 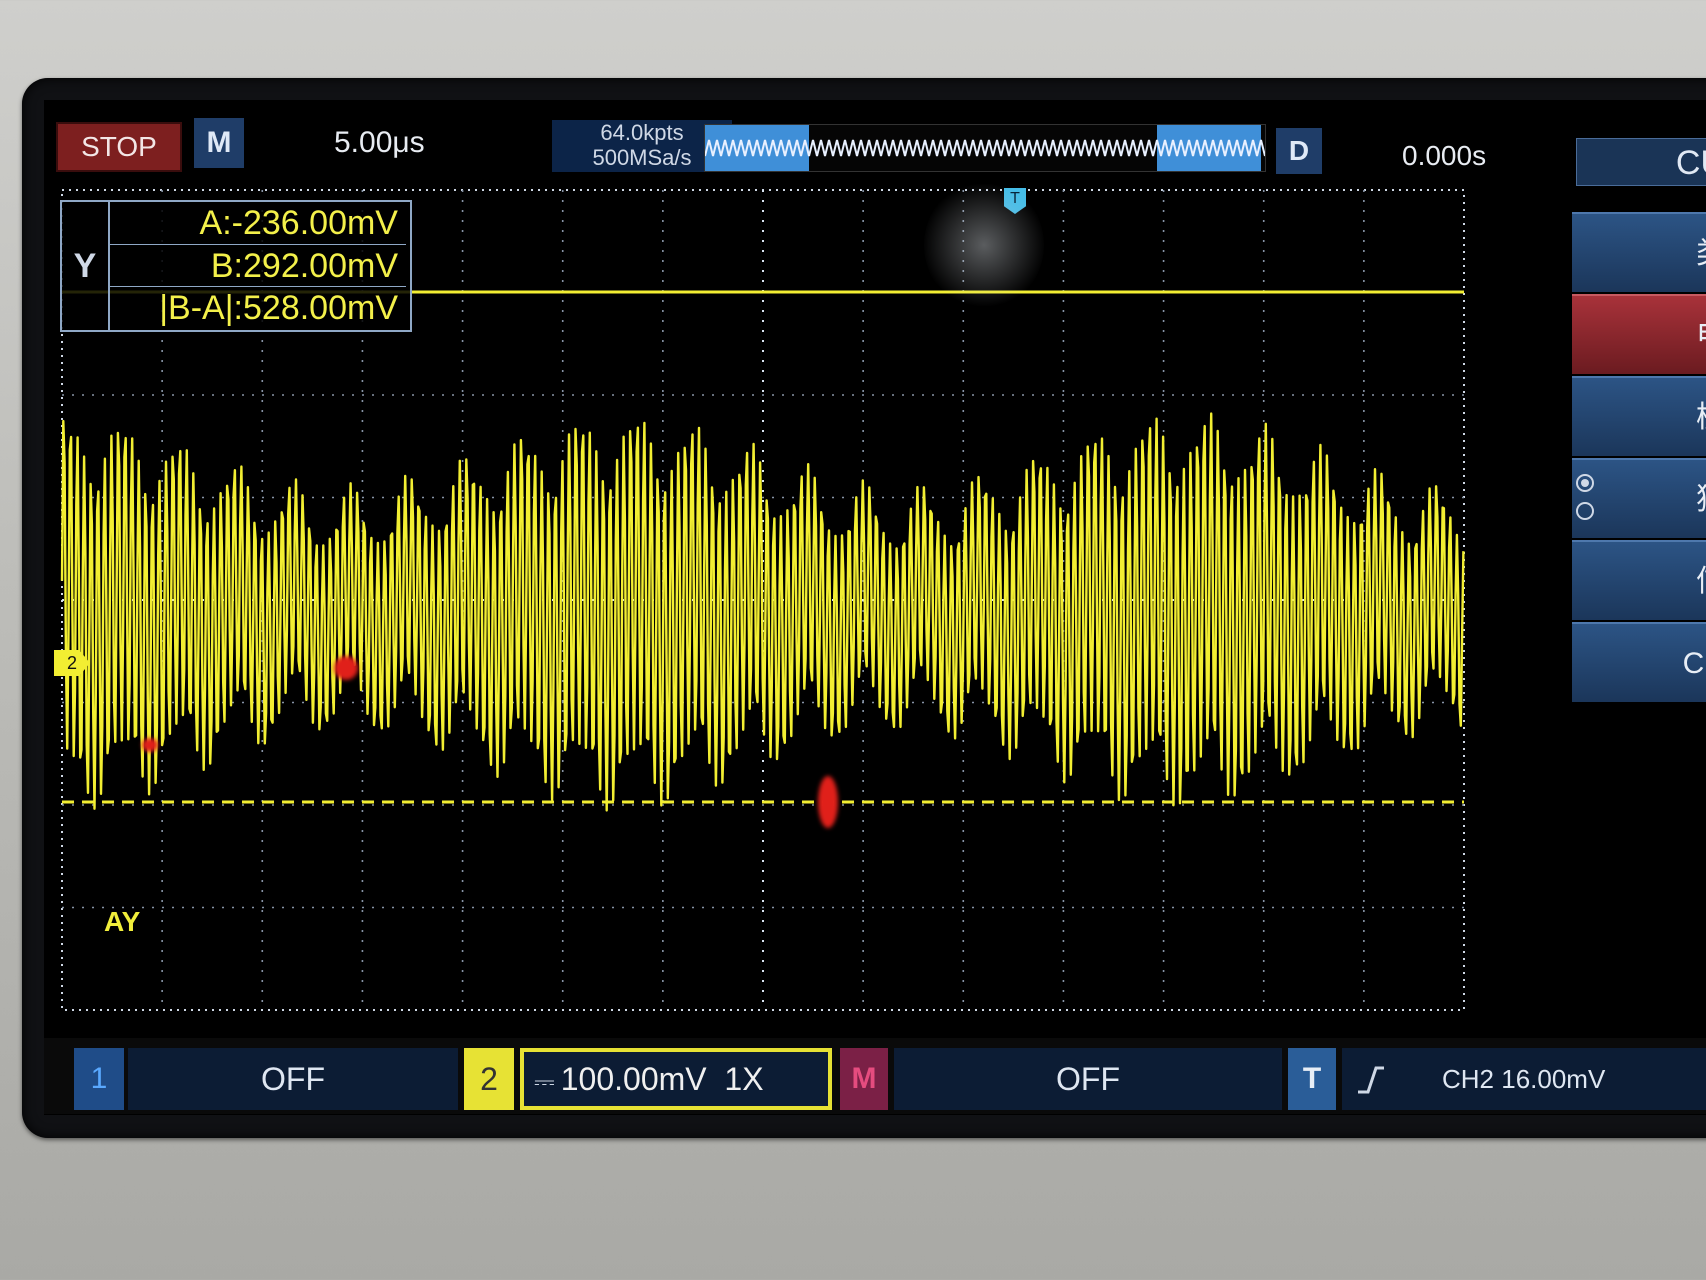 I want to click on menu-title-cursor: CU, so click(x=1641, y=162).